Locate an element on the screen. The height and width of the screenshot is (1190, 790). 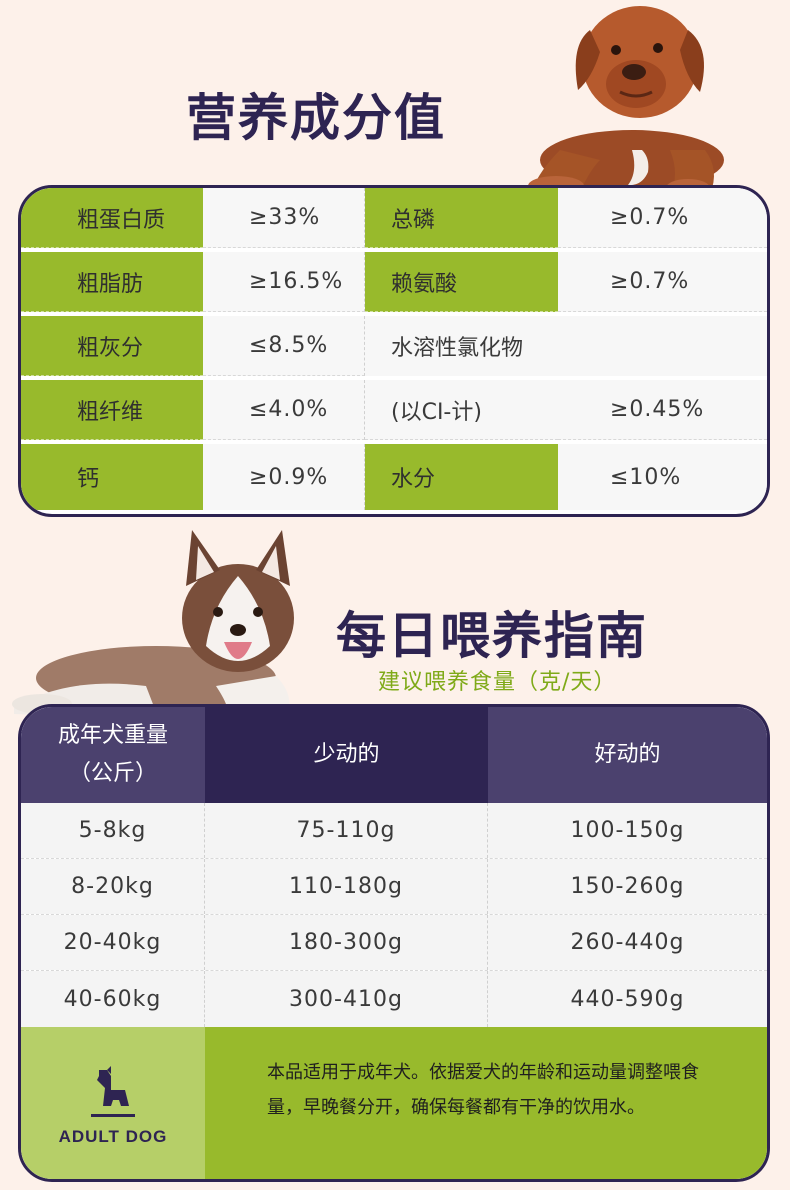
dog-sitting-icon is located at coordinates (113, 1085).